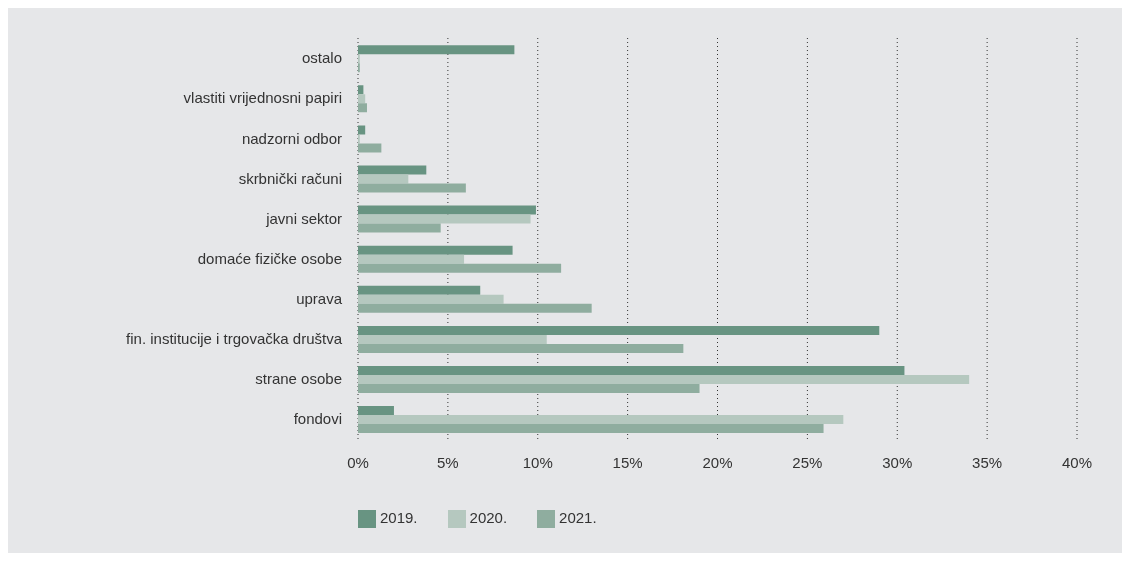 The image size is (1130, 563). Describe the element at coordinates (987, 462) in the screenshot. I see `x-tick-label: 35%` at that location.